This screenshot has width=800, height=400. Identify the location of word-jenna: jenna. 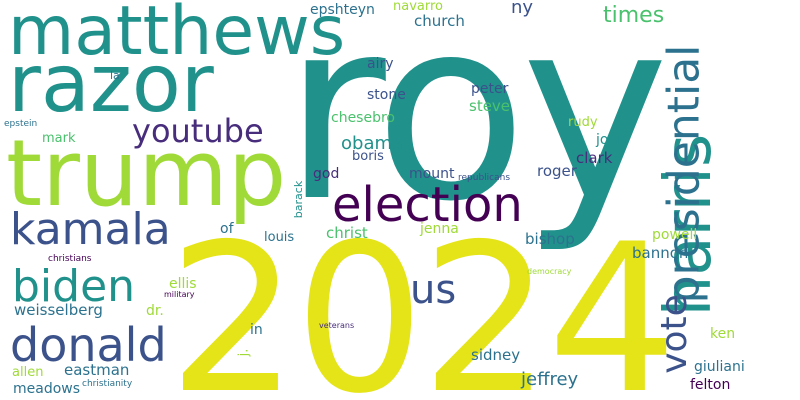
(439, 229).